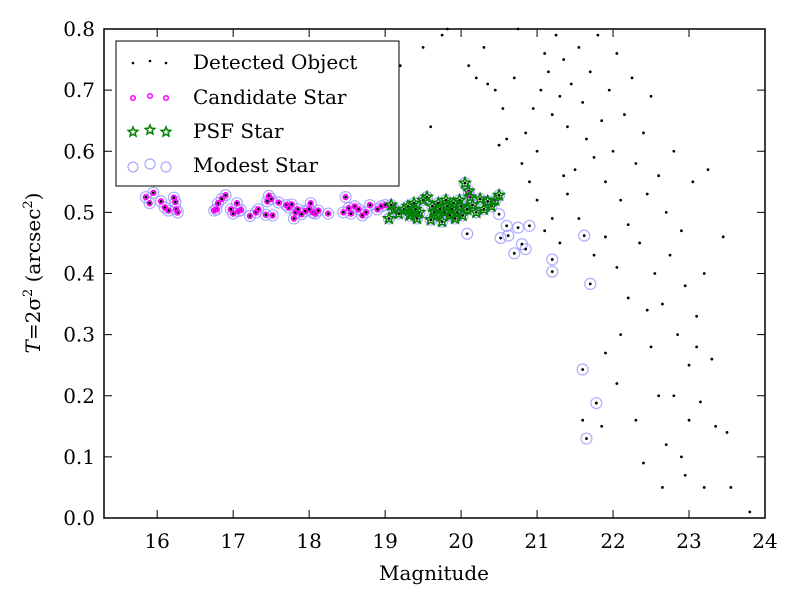 The height and width of the screenshot is (600, 800). I want to click on legend-marker-candidate-star, so click(149, 97).